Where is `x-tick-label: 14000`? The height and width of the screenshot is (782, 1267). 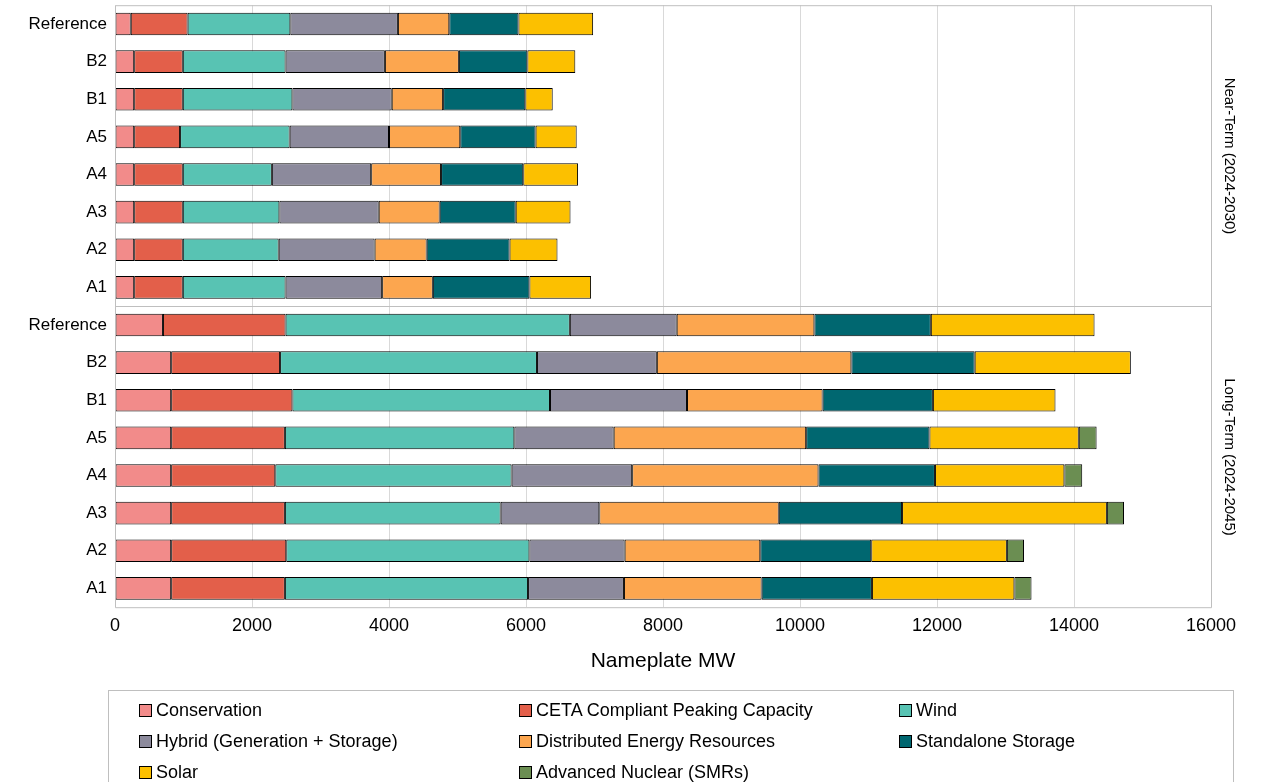 x-tick-label: 14000 is located at coordinates (1074, 624).